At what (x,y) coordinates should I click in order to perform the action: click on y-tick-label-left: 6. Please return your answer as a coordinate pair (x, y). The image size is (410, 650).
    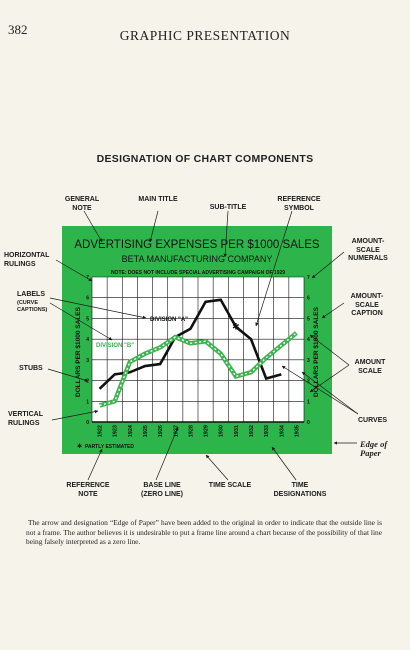
    Looking at the image, I should click on (87, 299).